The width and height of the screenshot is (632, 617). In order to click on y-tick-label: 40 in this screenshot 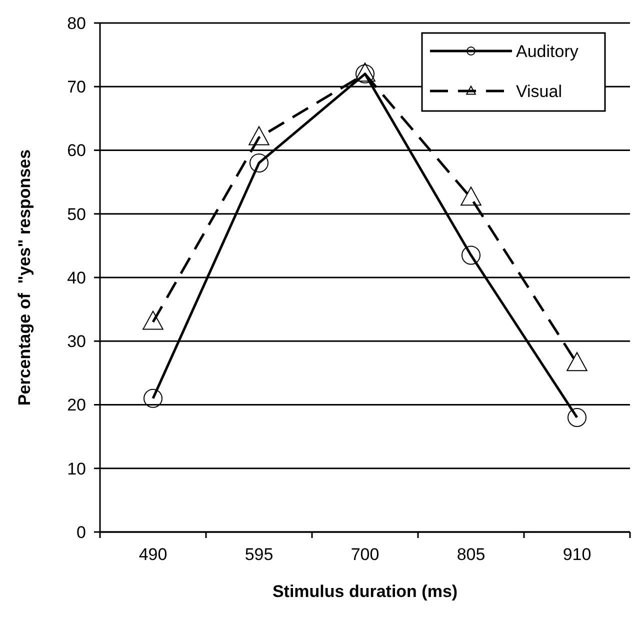, I will do `click(76, 278)`.